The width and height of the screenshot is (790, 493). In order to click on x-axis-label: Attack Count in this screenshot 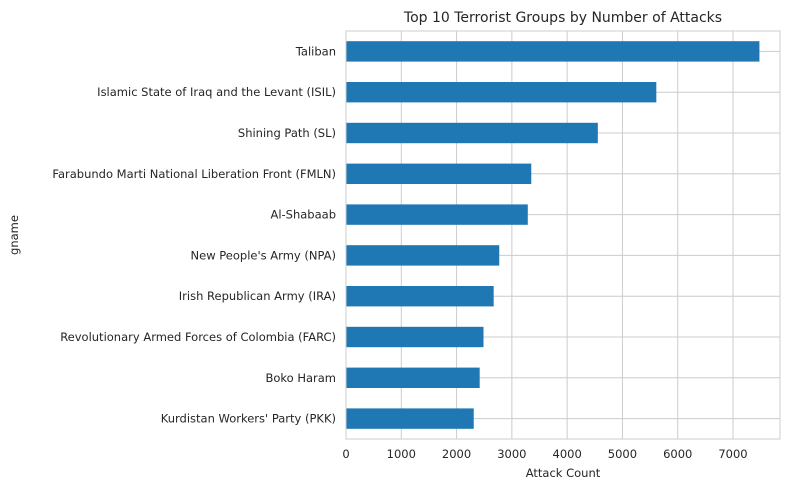, I will do `click(563, 473)`.